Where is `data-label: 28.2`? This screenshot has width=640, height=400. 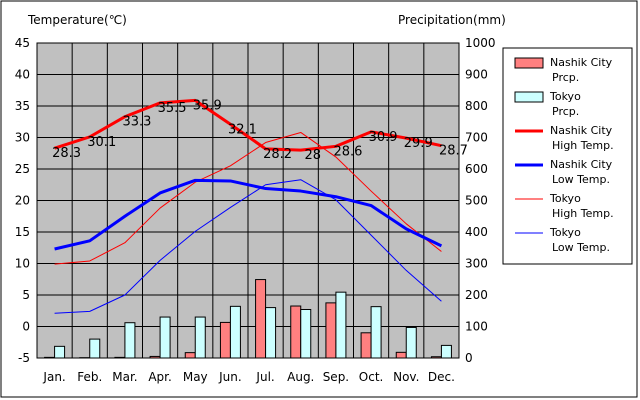
data-label: 28.2 is located at coordinates (277, 154).